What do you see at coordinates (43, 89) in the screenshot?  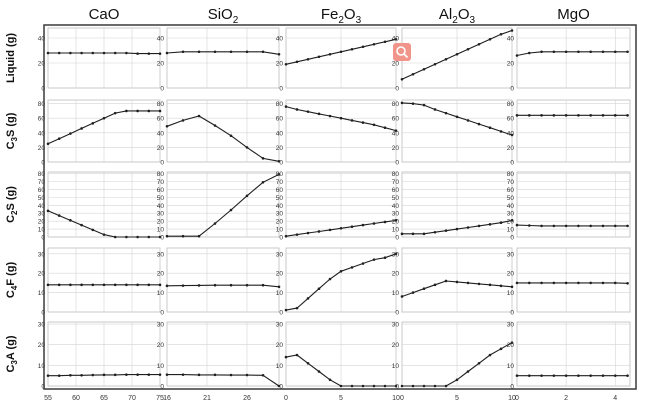 I see `ytick-label-r0-c0-0: 0` at bounding box center [43, 89].